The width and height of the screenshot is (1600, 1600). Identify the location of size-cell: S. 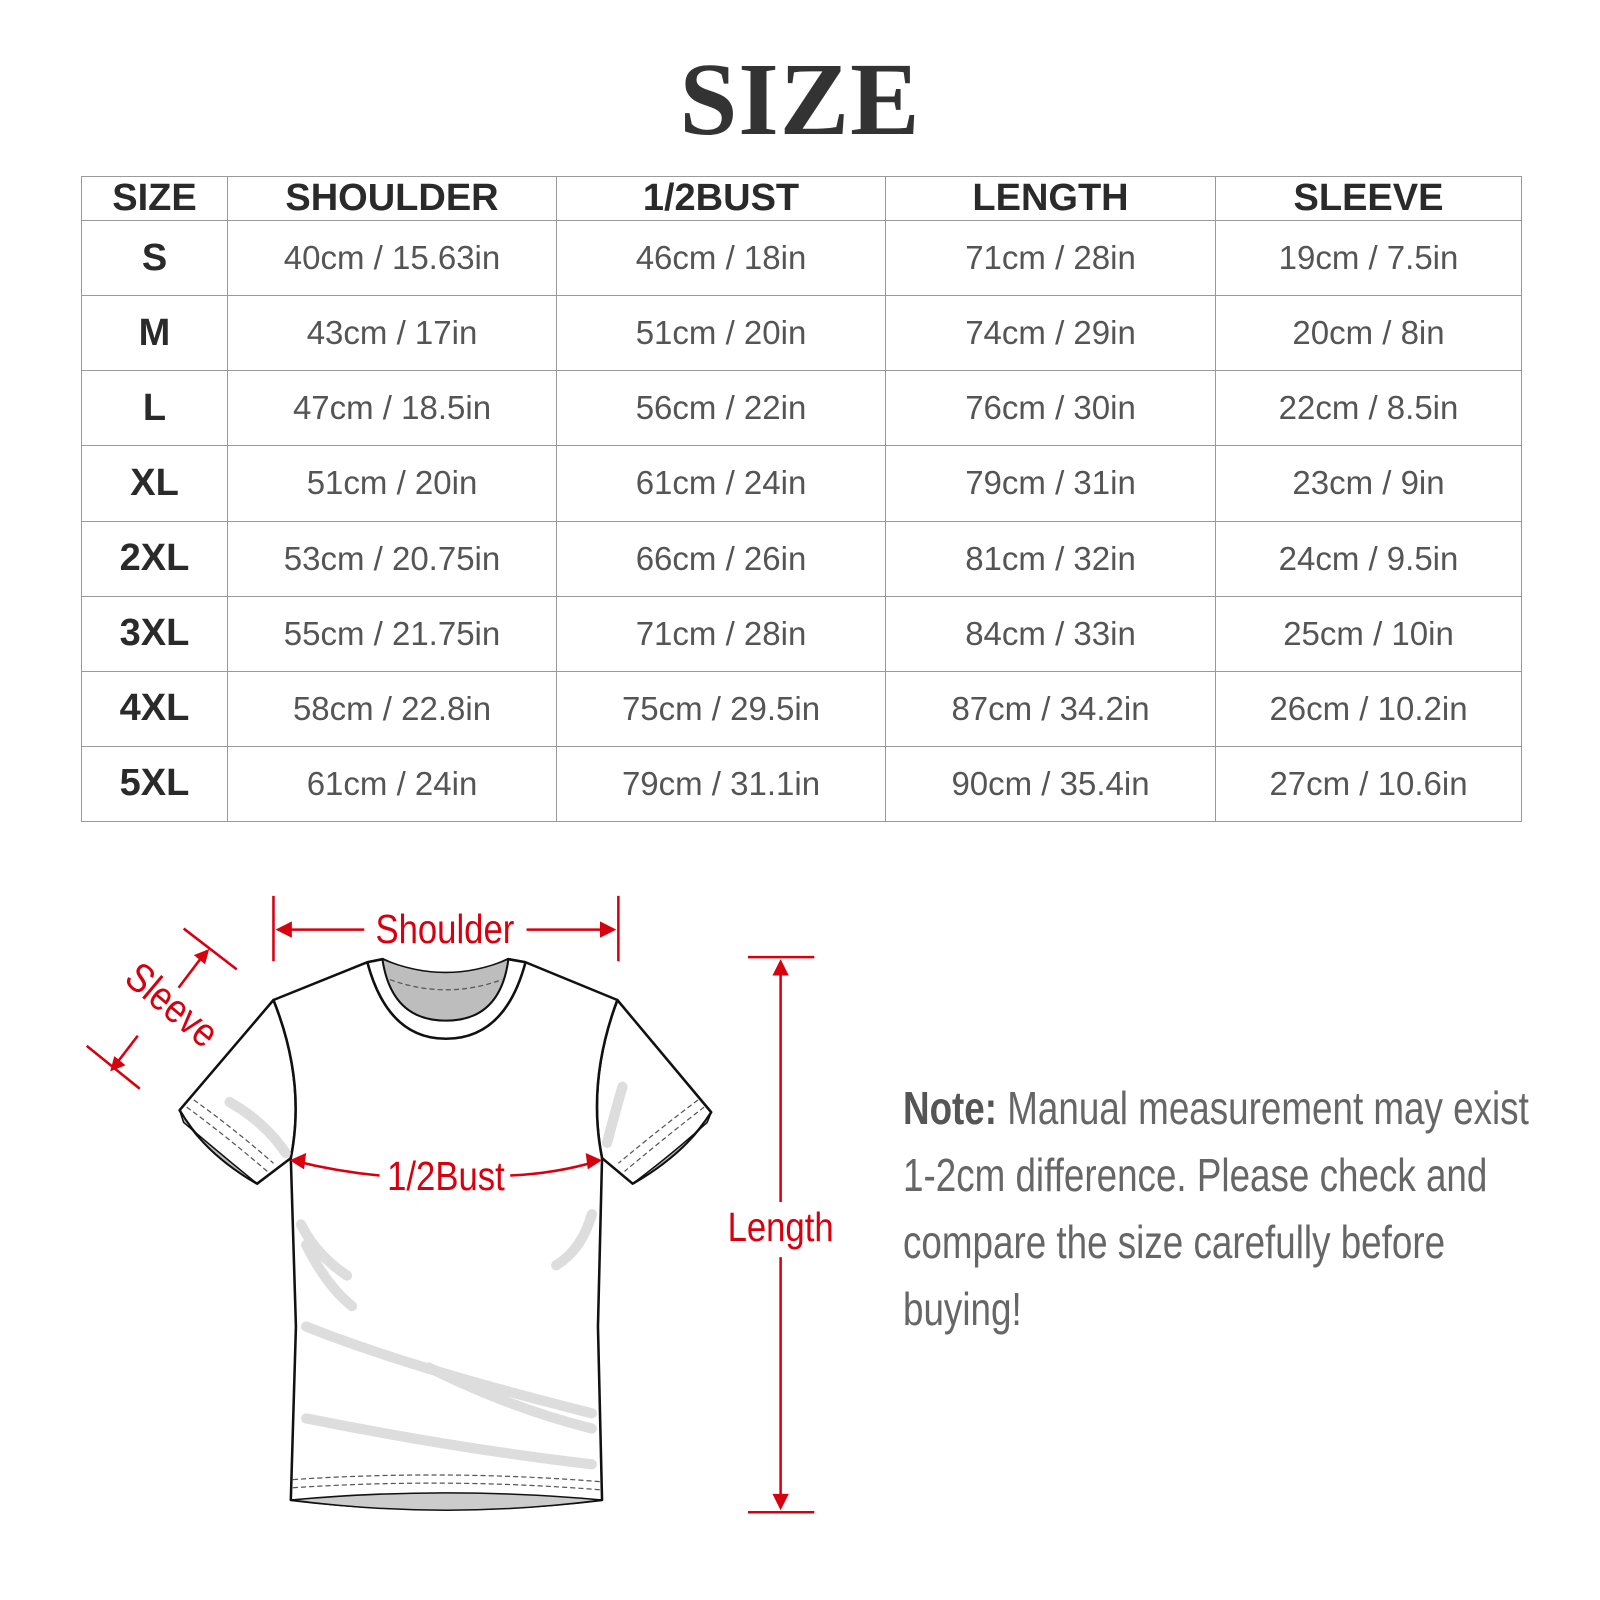
(154, 258).